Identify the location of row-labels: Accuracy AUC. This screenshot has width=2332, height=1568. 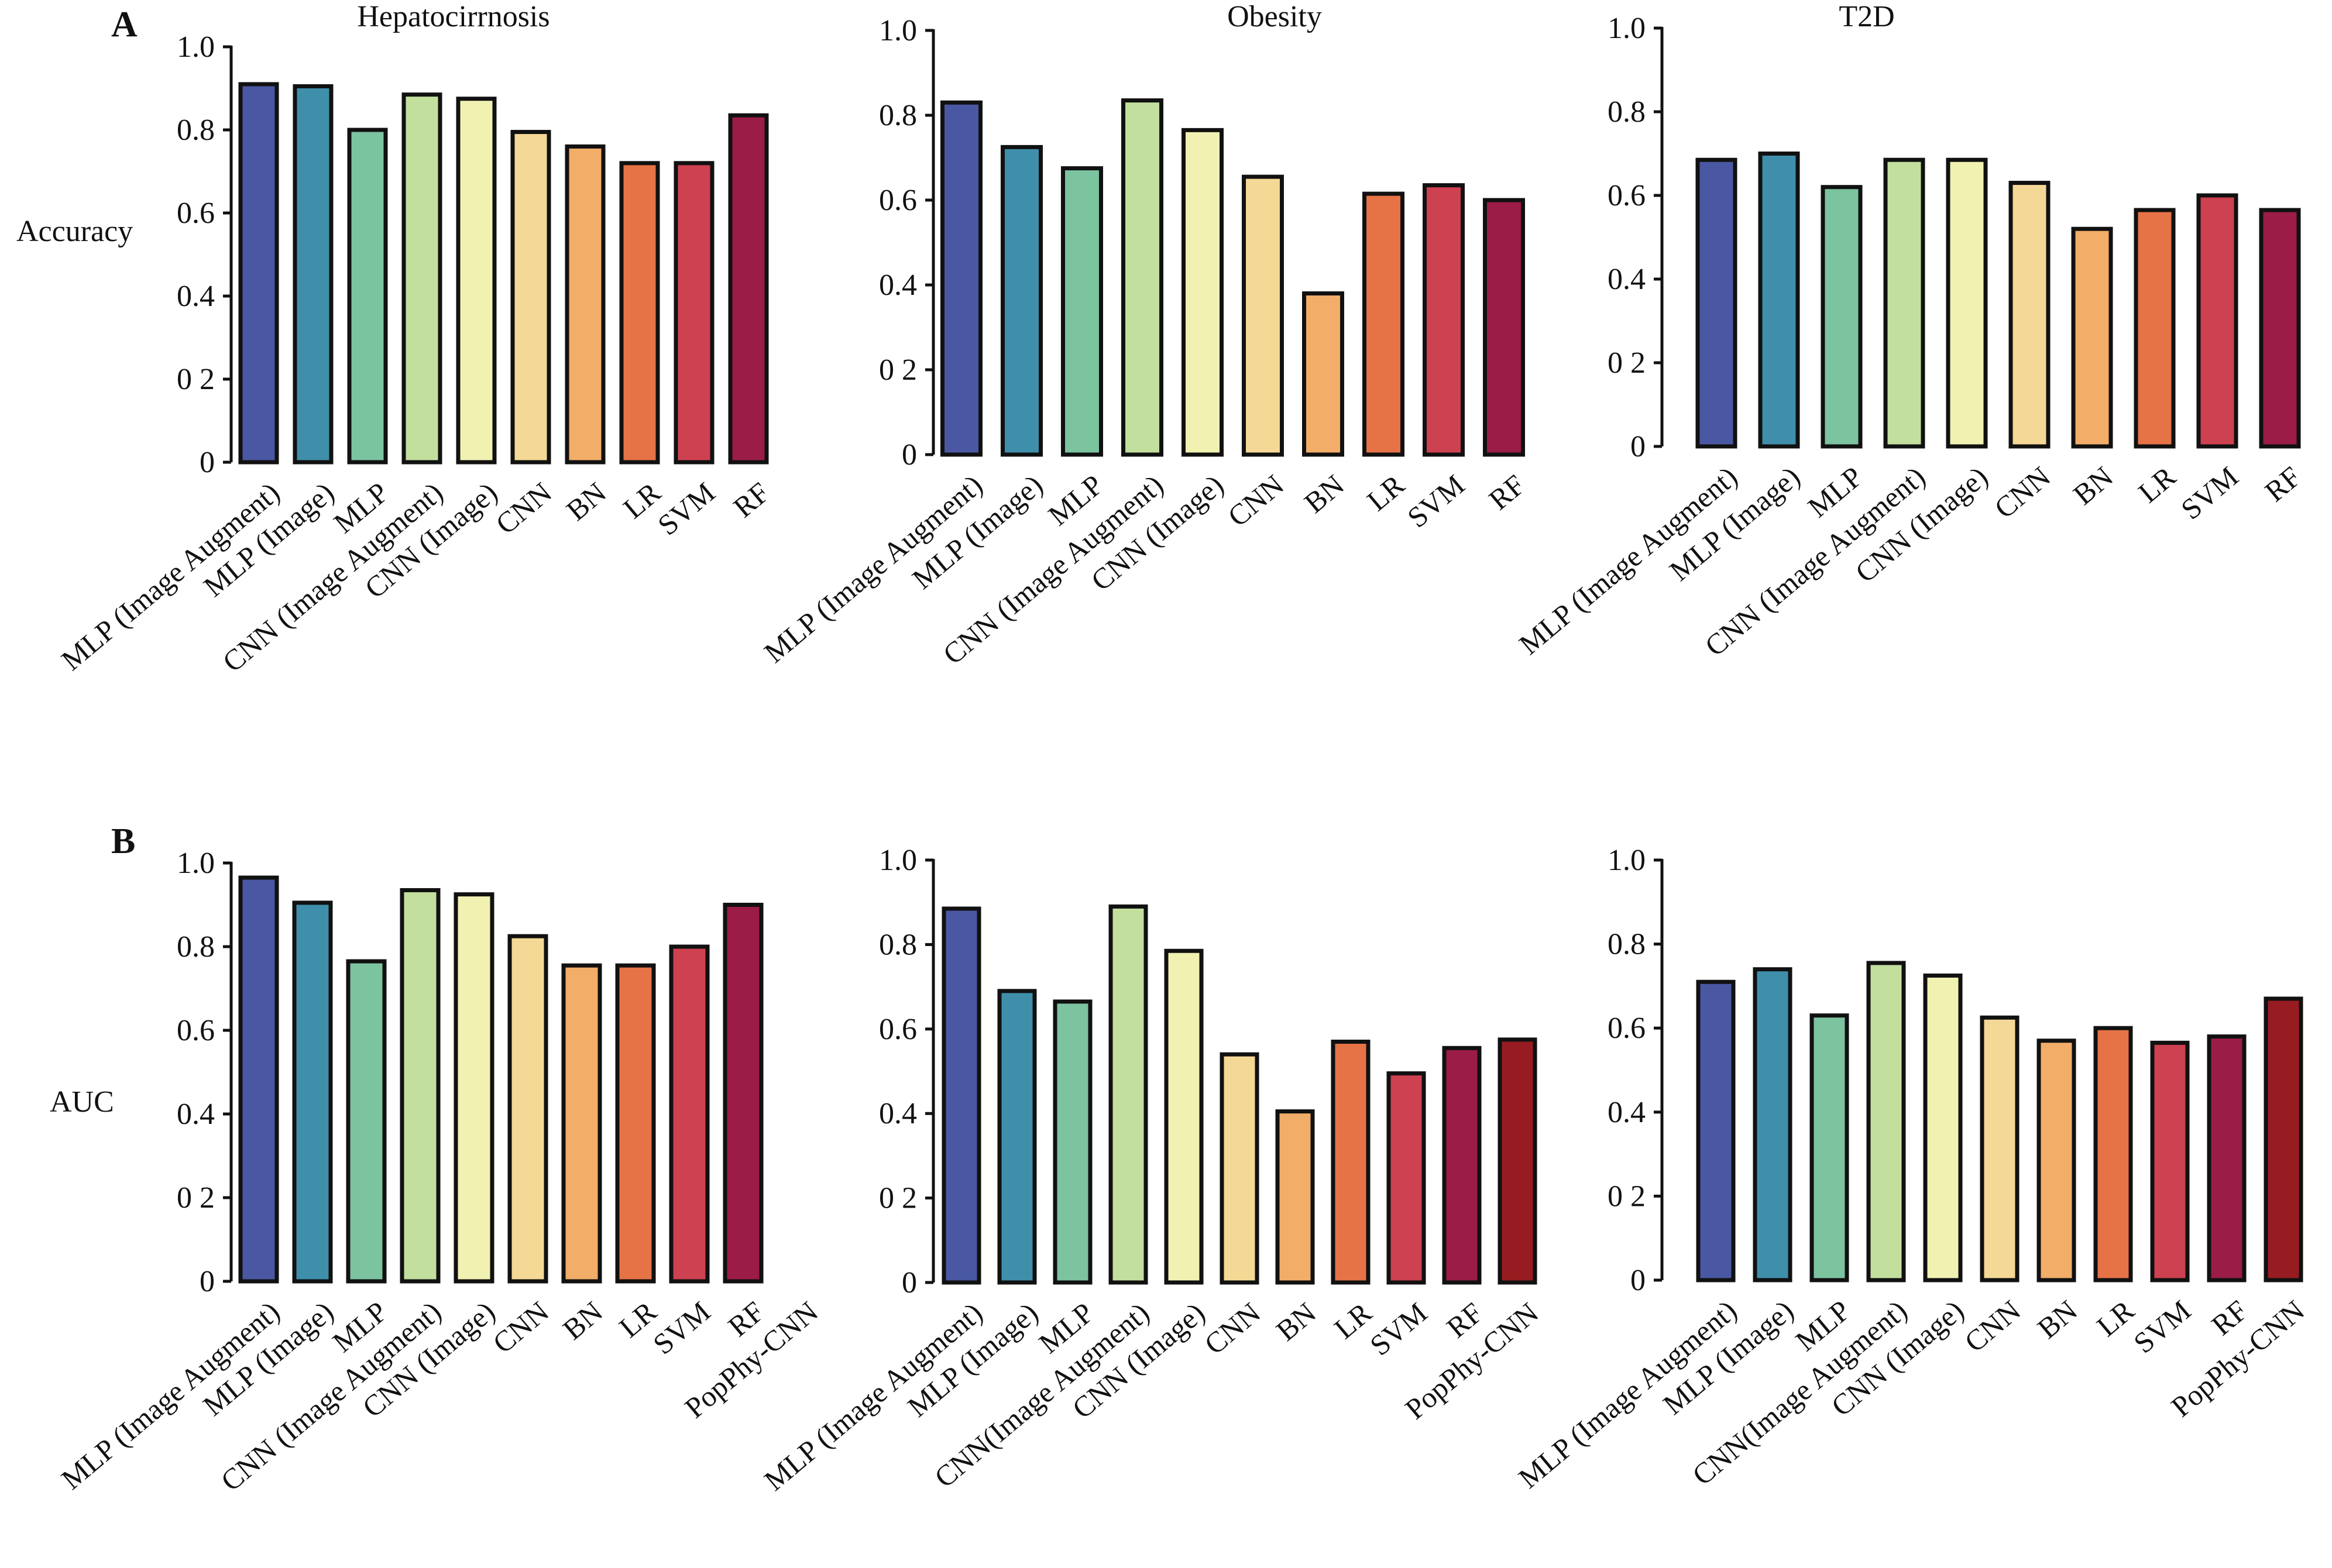
(74, 667).